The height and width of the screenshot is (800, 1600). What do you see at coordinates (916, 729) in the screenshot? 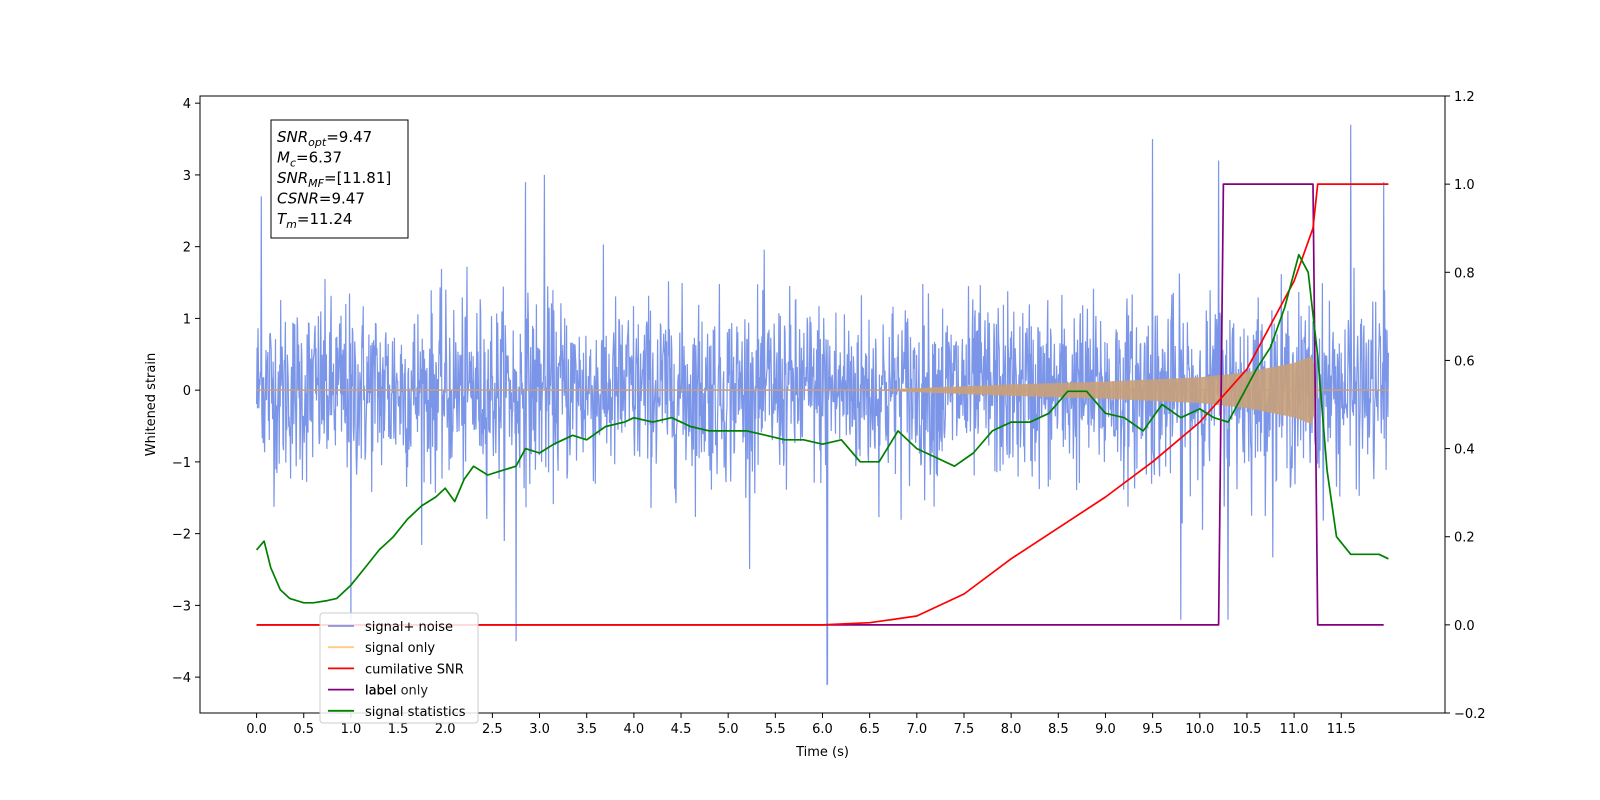
I see `x-tick-label: 7.0` at bounding box center [916, 729].